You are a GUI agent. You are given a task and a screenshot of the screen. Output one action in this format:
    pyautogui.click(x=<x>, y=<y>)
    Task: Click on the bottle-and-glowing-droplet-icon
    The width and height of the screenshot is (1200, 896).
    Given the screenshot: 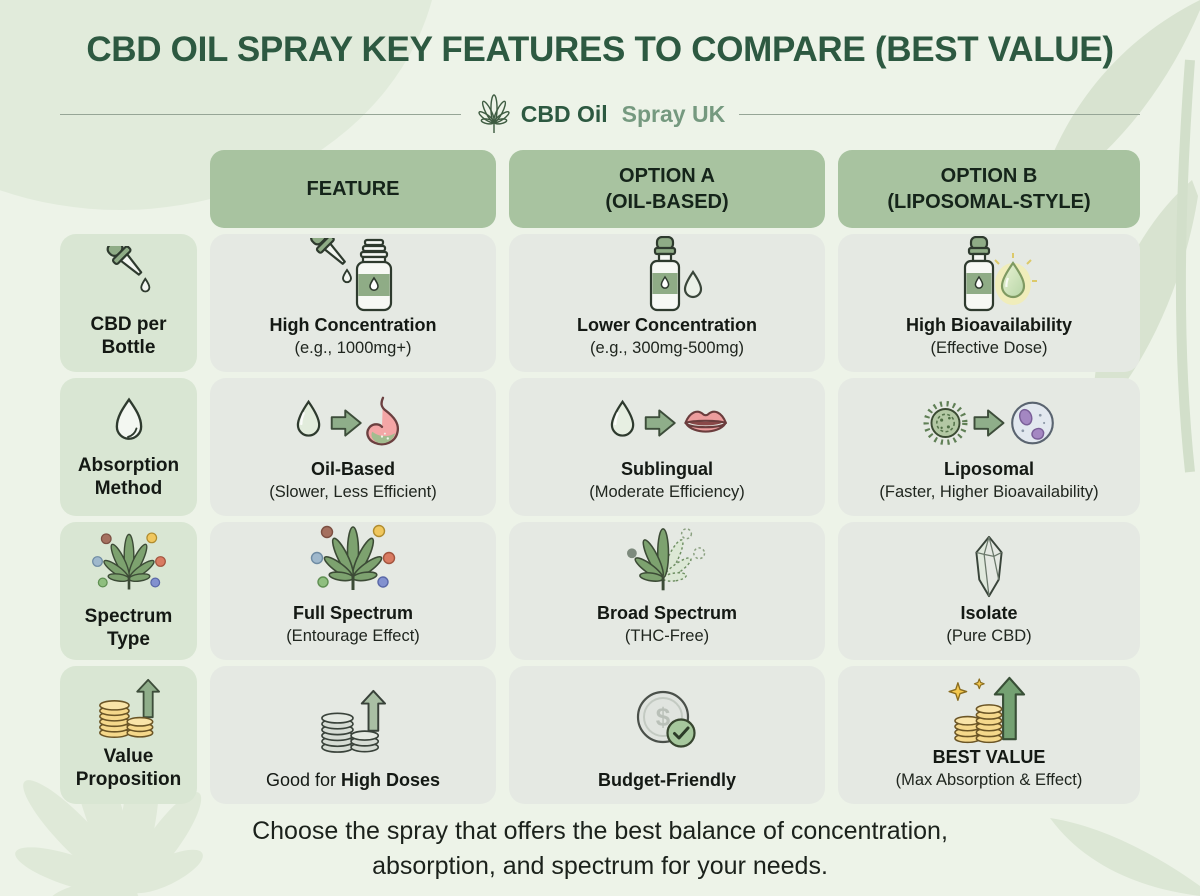 What is the action you would take?
    pyautogui.click(x=1000, y=274)
    